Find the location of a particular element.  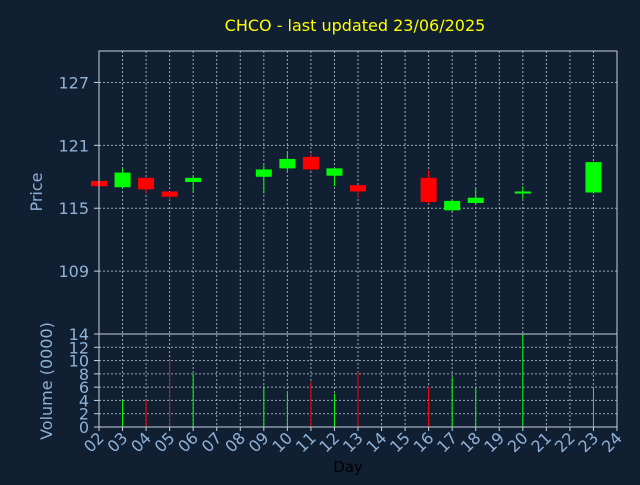

volume-tick-label: 6 is located at coordinates (84, 387).